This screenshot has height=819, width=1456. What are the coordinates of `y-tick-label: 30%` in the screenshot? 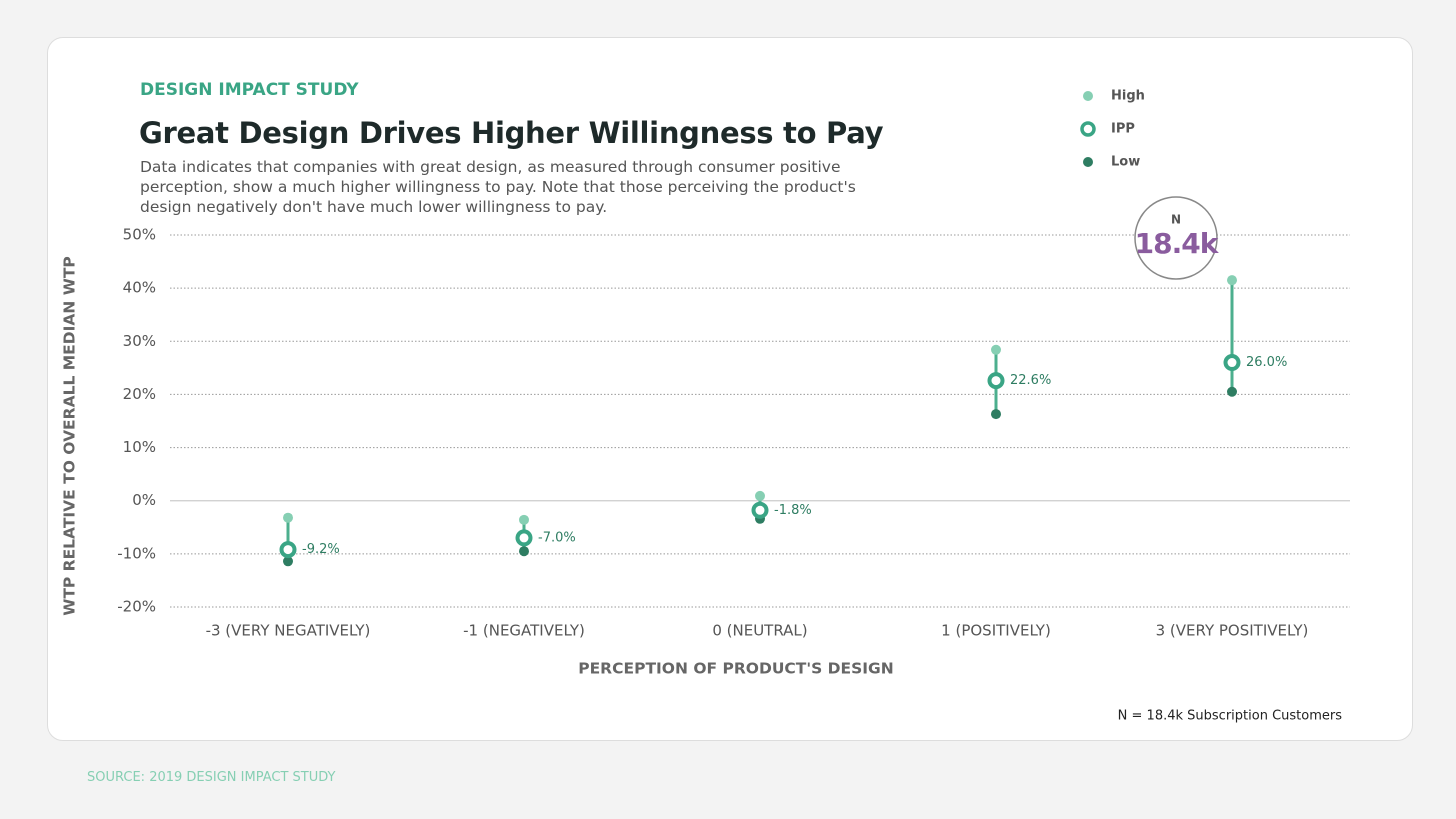 It's located at (139, 341).